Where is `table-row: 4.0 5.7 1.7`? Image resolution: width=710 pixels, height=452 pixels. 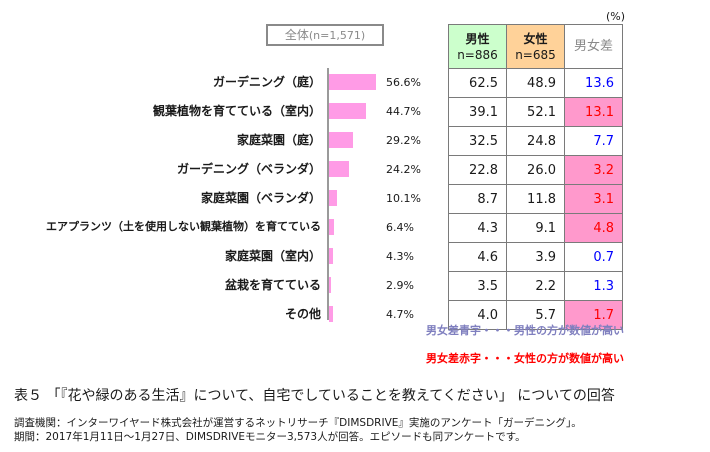
table-row: 4.0 5.7 1.7 is located at coordinates (535, 315).